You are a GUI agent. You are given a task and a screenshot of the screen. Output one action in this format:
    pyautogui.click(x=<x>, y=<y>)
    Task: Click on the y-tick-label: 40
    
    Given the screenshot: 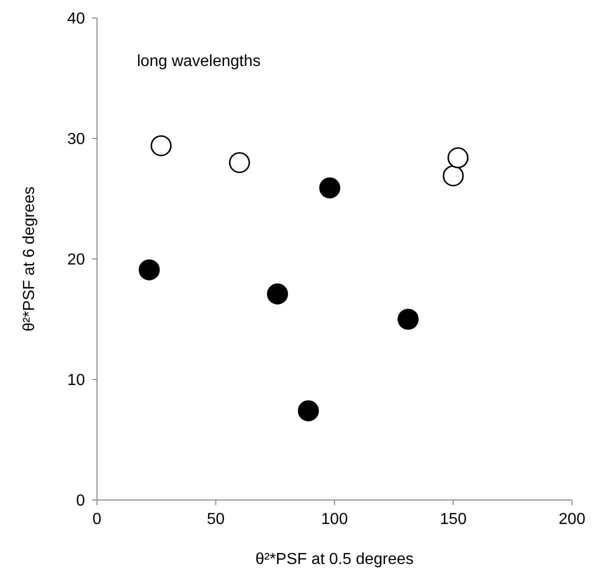 What is the action you would take?
    pyautogui.click(x=76, y=19)
    